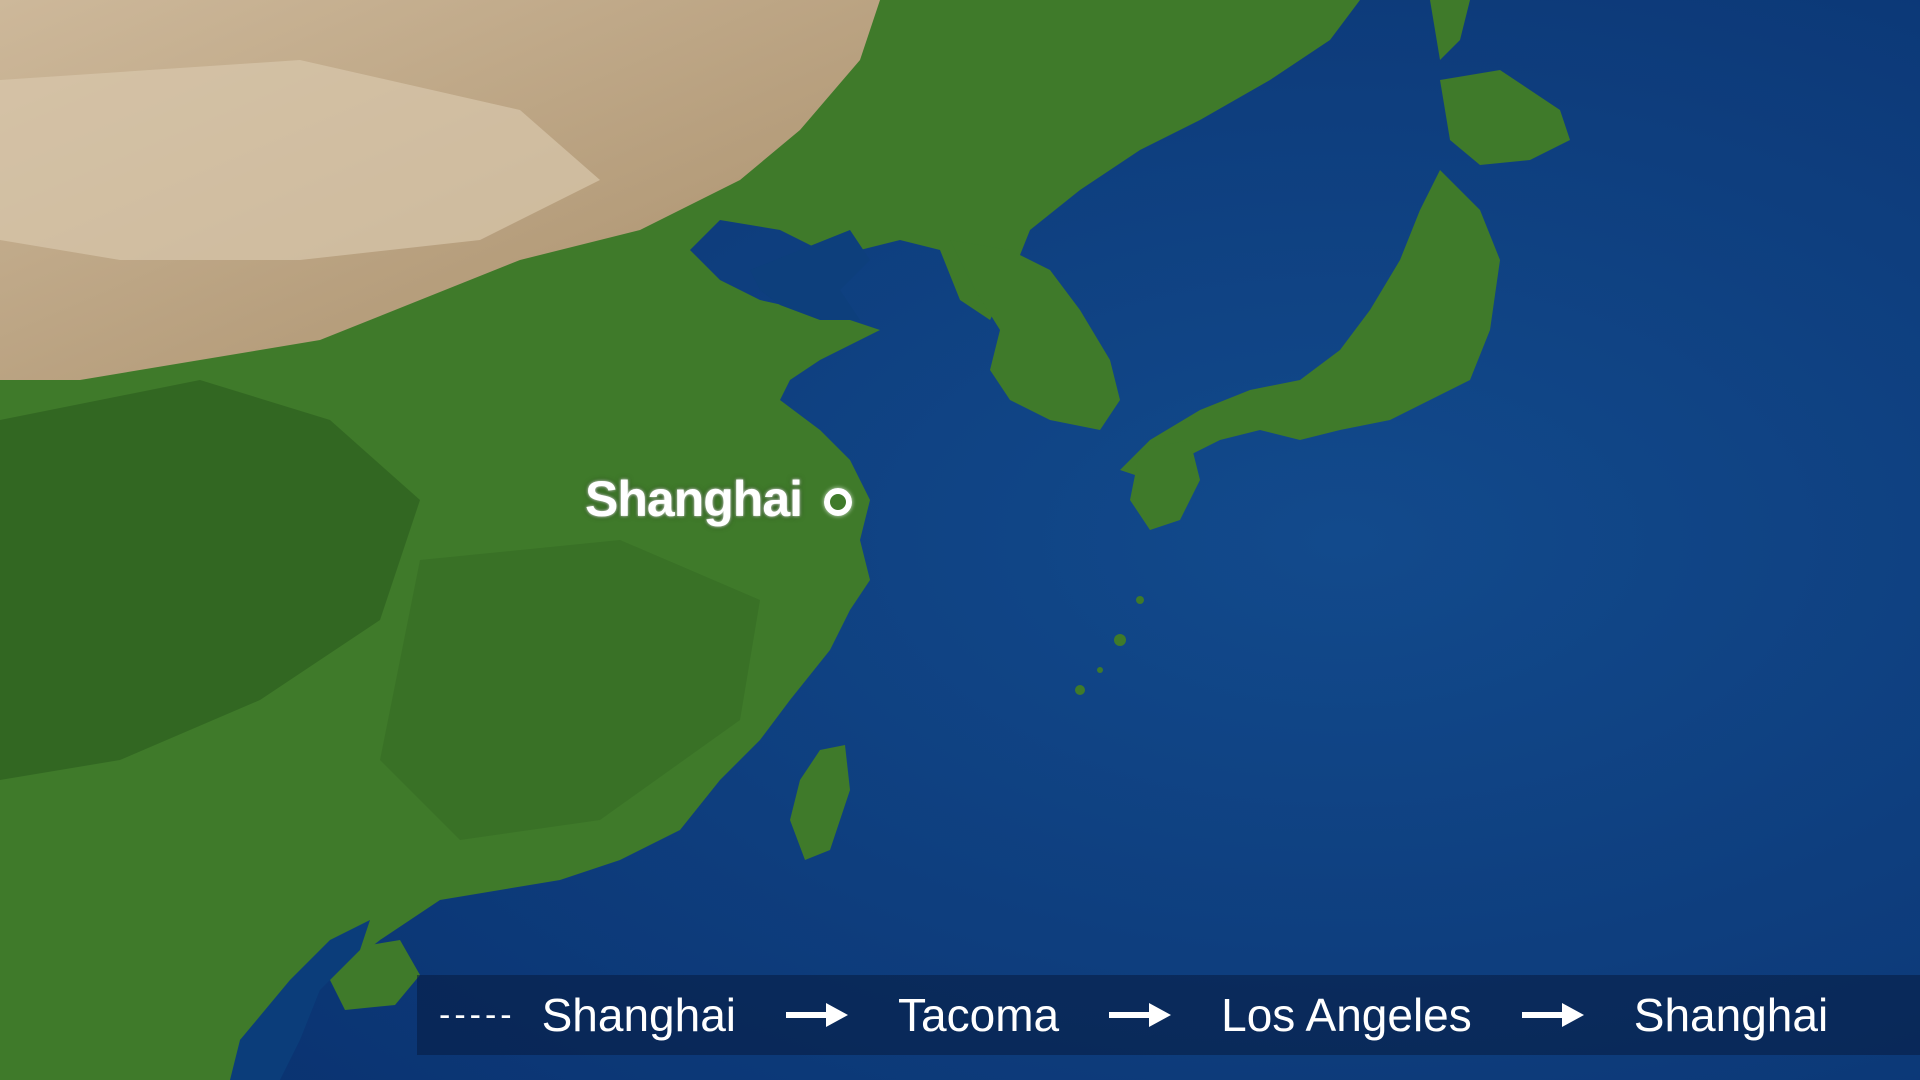  I want to click on bohai-sea, so click(810, 275).